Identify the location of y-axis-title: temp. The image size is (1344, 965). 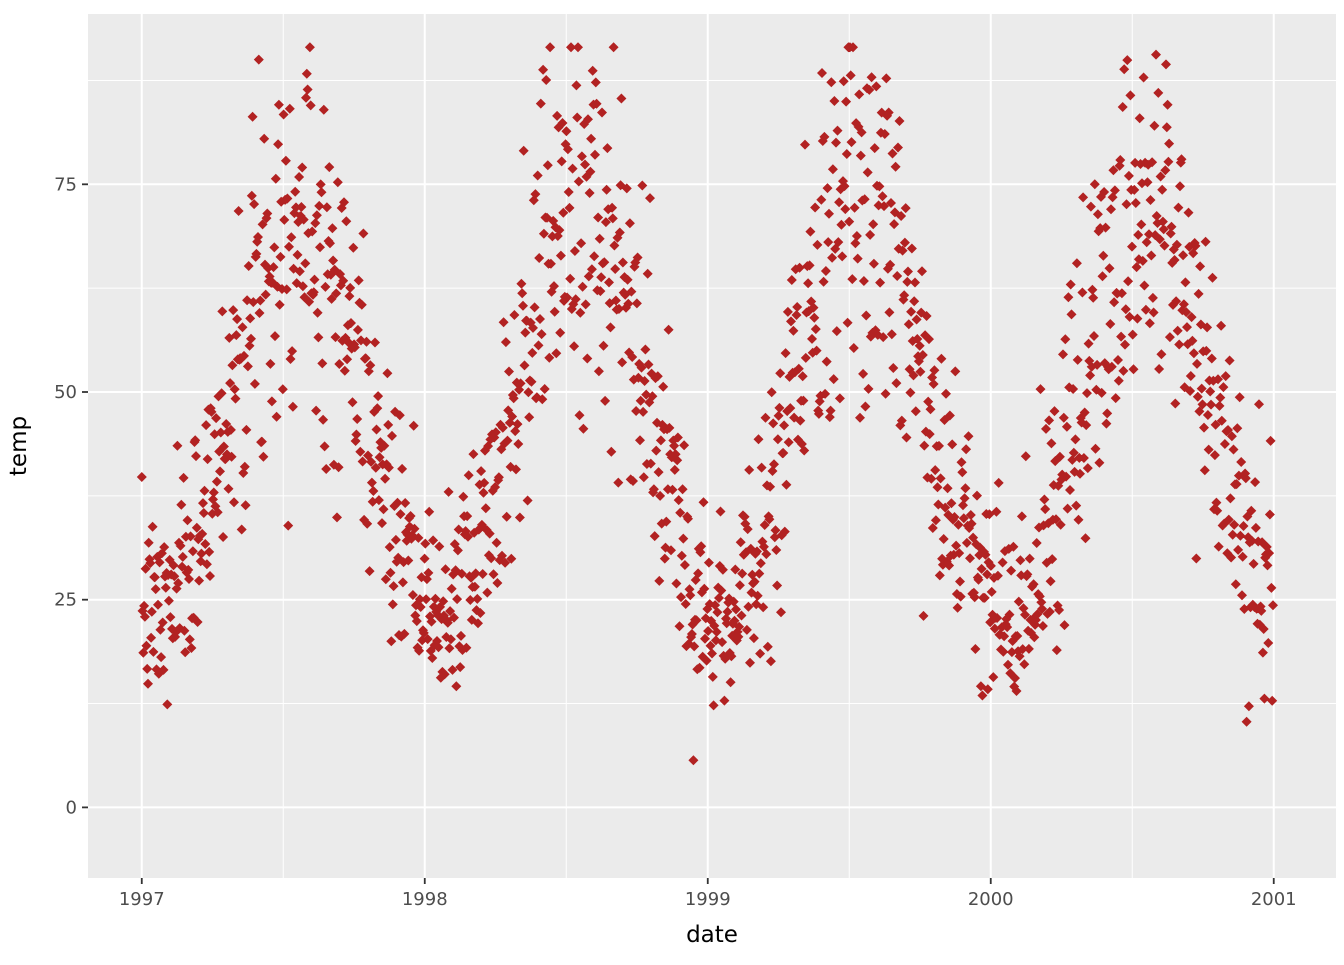
(19, 446).